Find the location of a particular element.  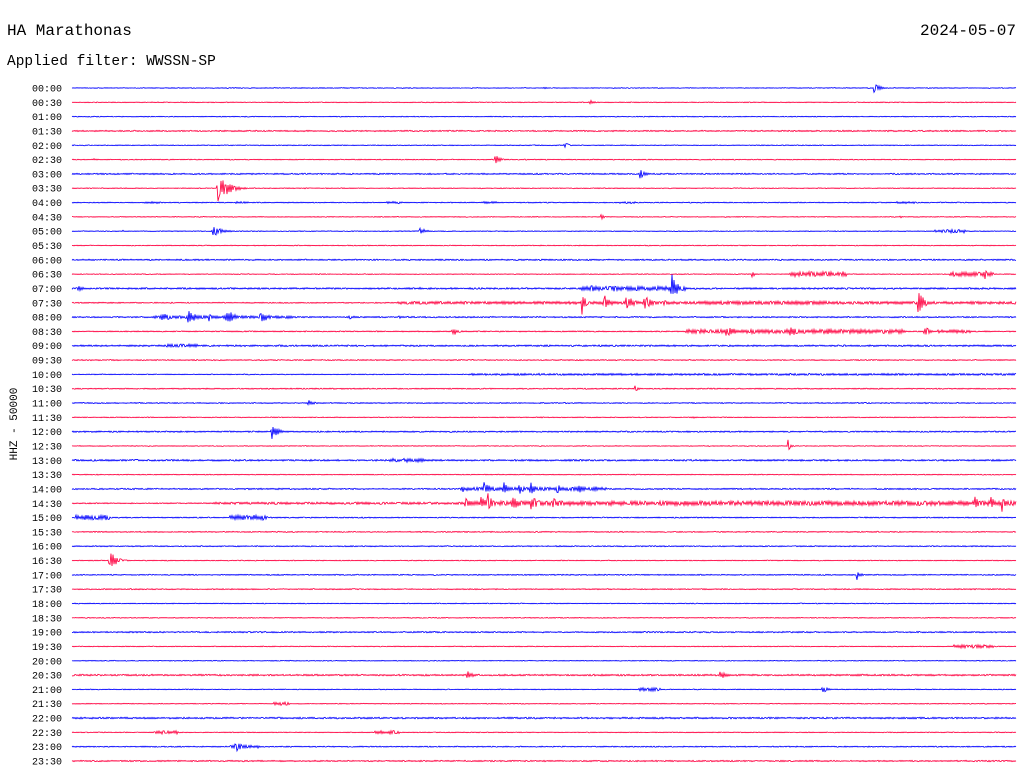

time-label: 10:00 is located at coordinates (47, 376).